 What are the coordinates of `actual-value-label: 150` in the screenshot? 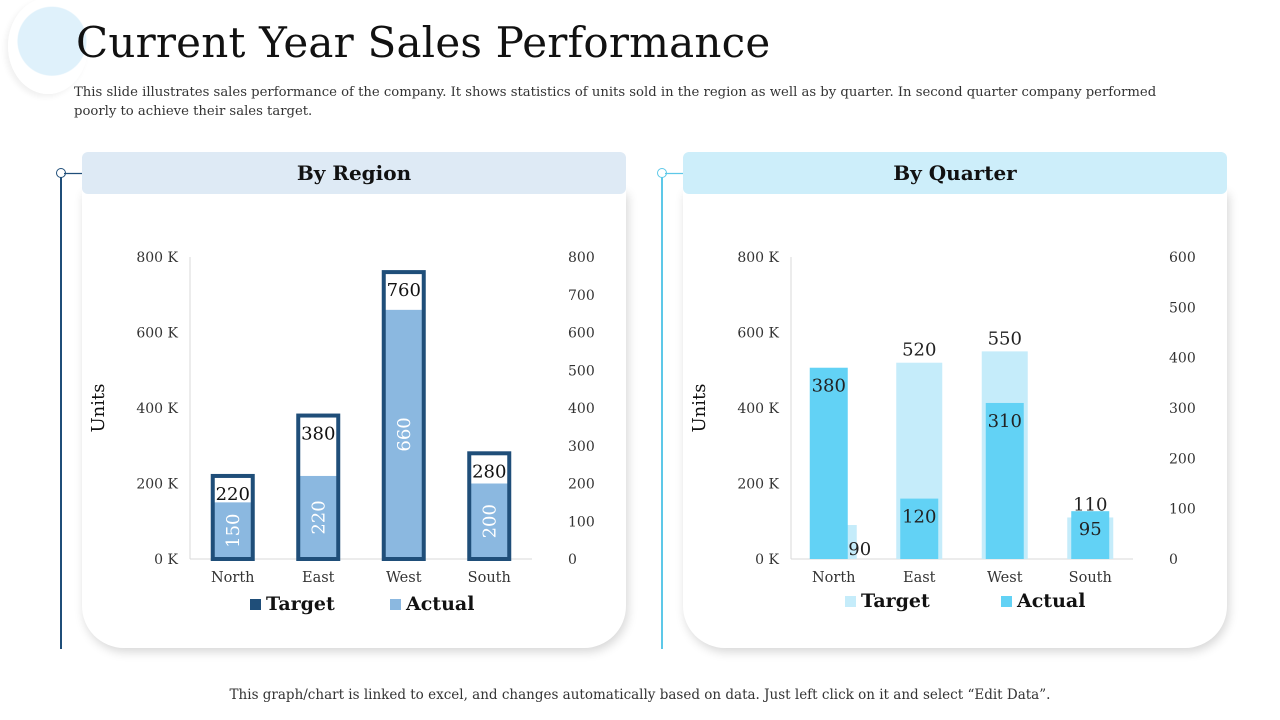 It's located at (233, 531).